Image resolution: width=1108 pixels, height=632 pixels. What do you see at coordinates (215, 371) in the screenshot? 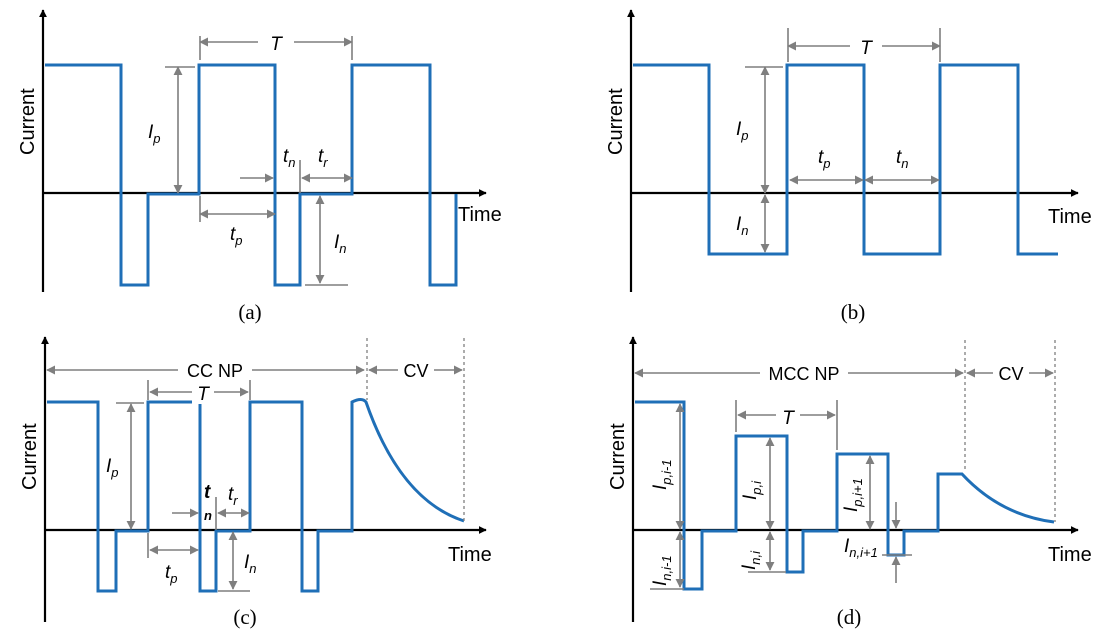
I see `phase-cc-label: CC NP` at bounding box center [215, 371].